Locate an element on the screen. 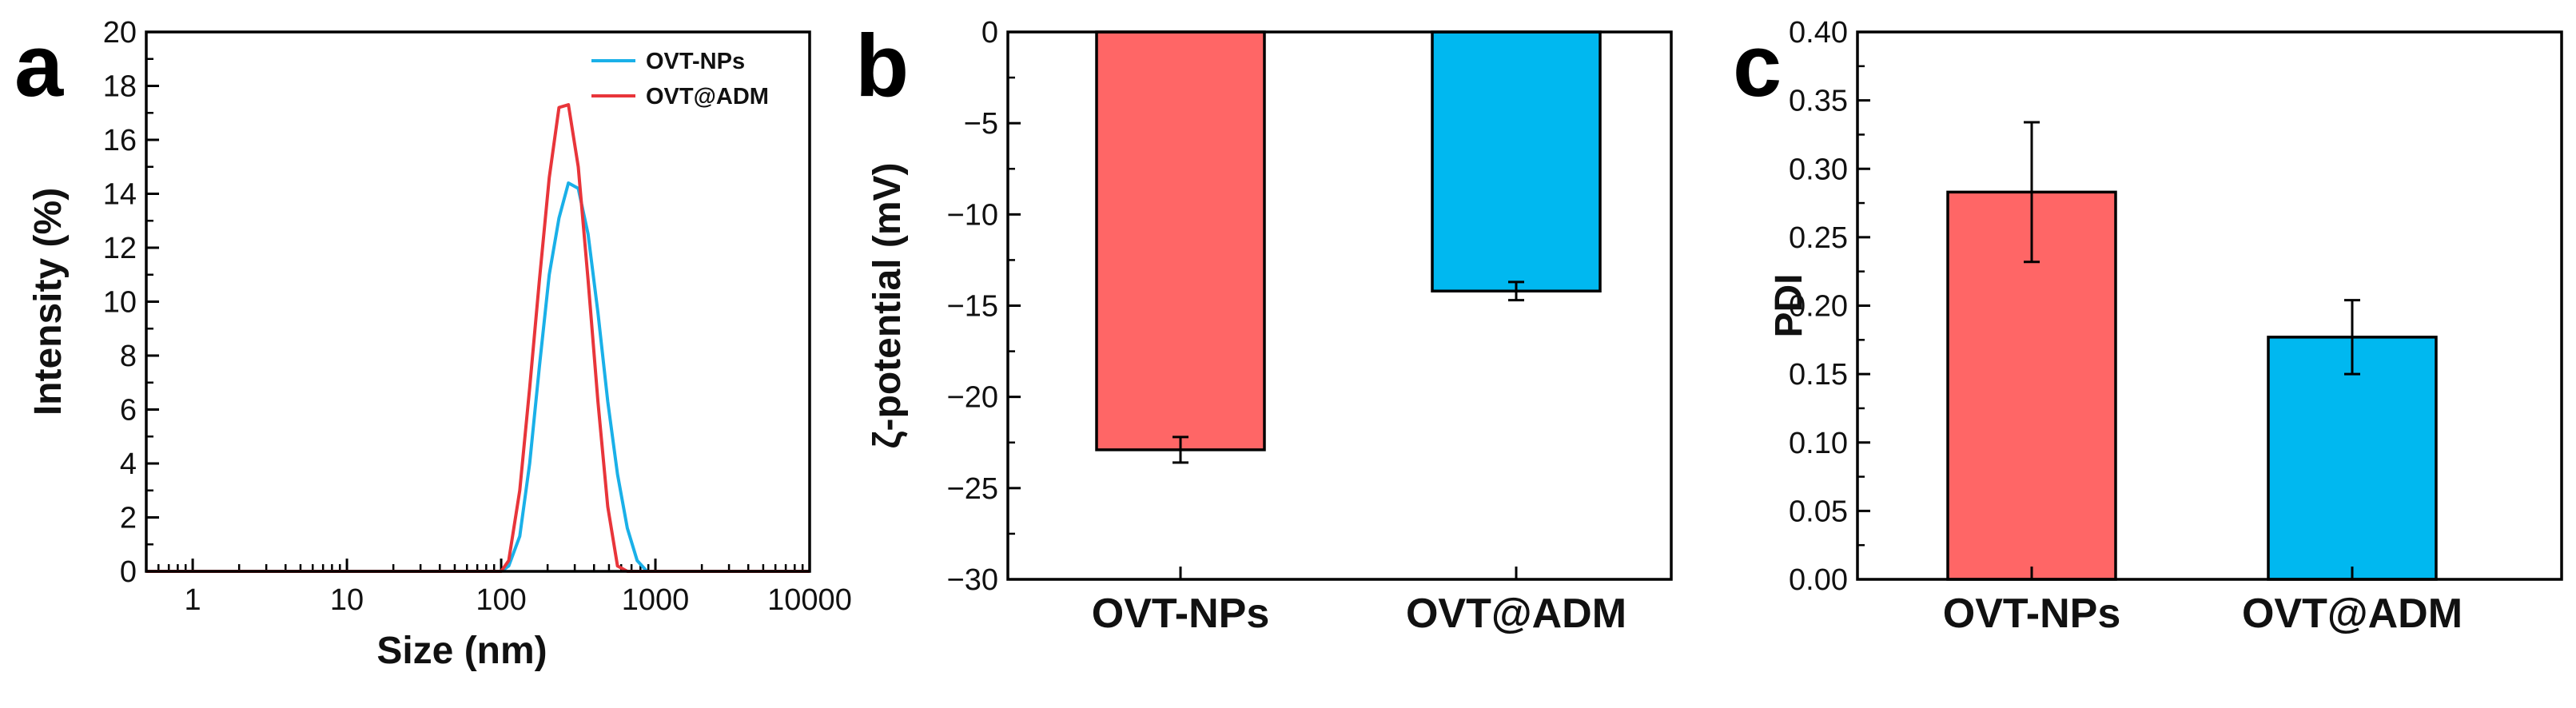  x-axis-title: Size (nm) is located at coordinates (462, 651).